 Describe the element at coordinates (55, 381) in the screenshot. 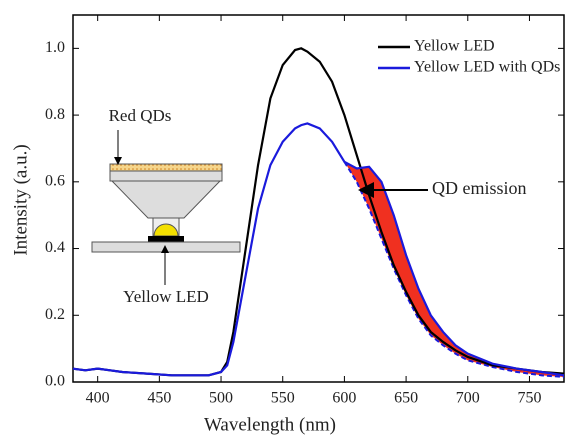

I see `y-tick-label: 0.0` at that location.